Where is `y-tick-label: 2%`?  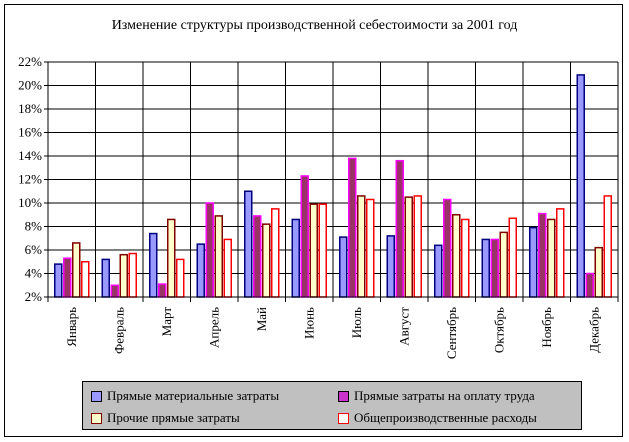
y-tick-label: 2% is located at coordinates (34, 296).